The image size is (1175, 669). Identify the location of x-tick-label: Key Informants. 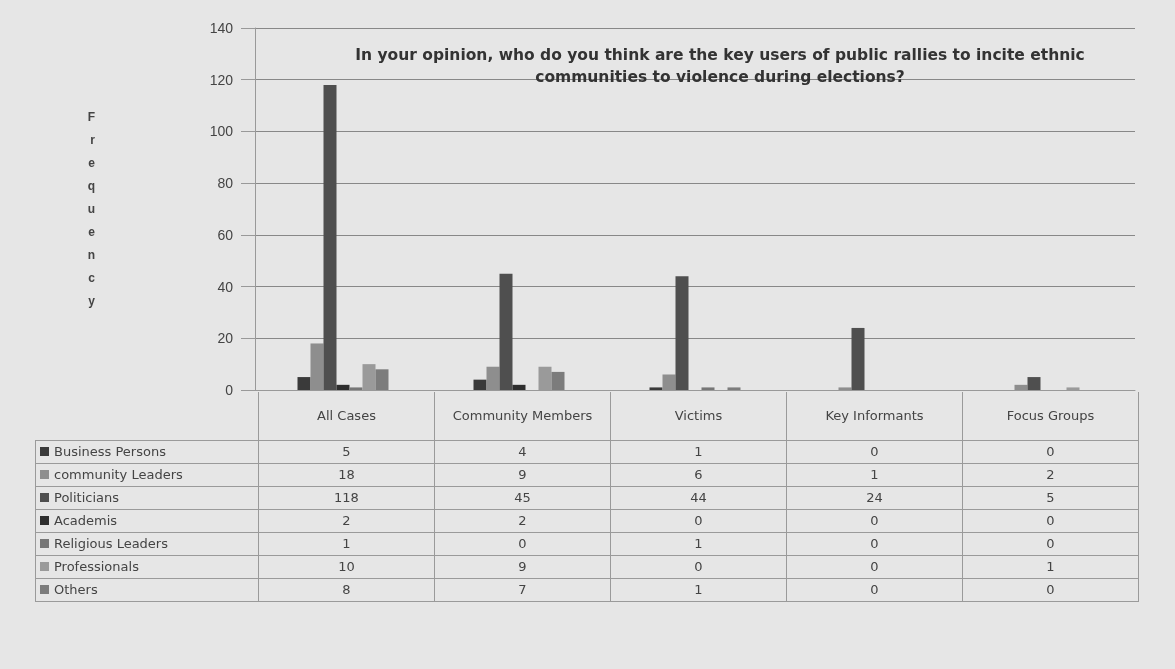
(874, 416).